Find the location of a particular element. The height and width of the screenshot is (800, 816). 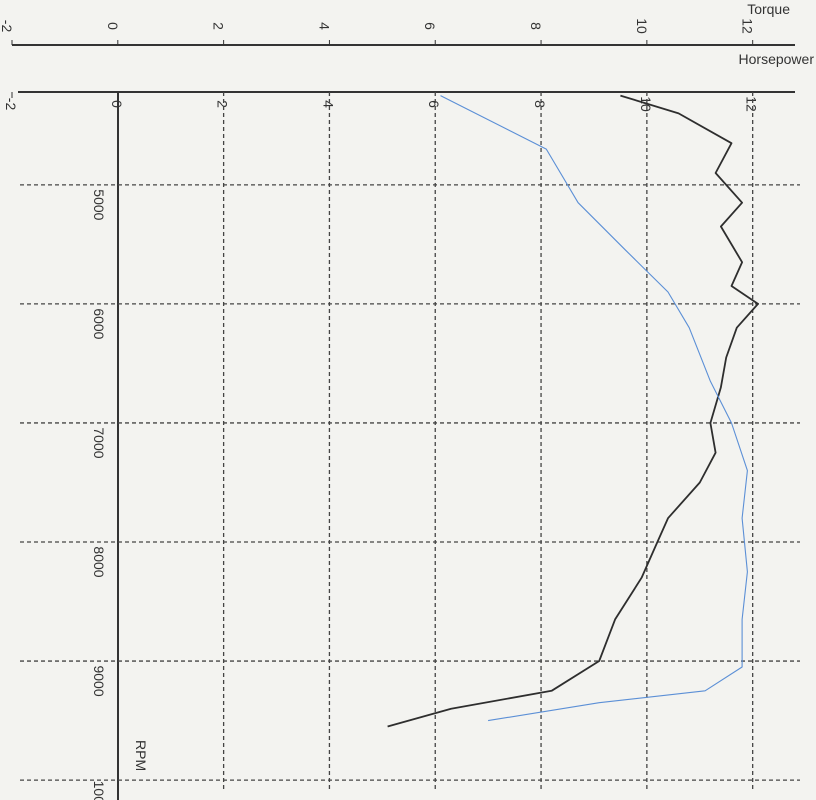

torque-tick-label: 12 is located at coordinates (748, 26).